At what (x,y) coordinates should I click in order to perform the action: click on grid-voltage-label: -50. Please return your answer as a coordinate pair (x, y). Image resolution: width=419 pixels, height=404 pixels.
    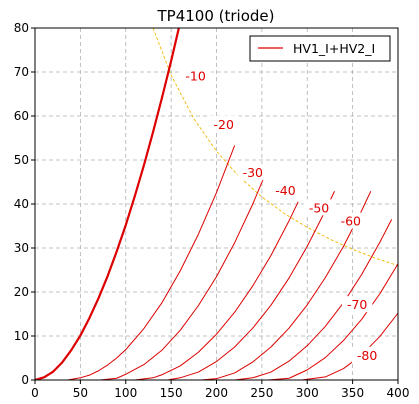
    Looking at the image, I should click on (319, 207).